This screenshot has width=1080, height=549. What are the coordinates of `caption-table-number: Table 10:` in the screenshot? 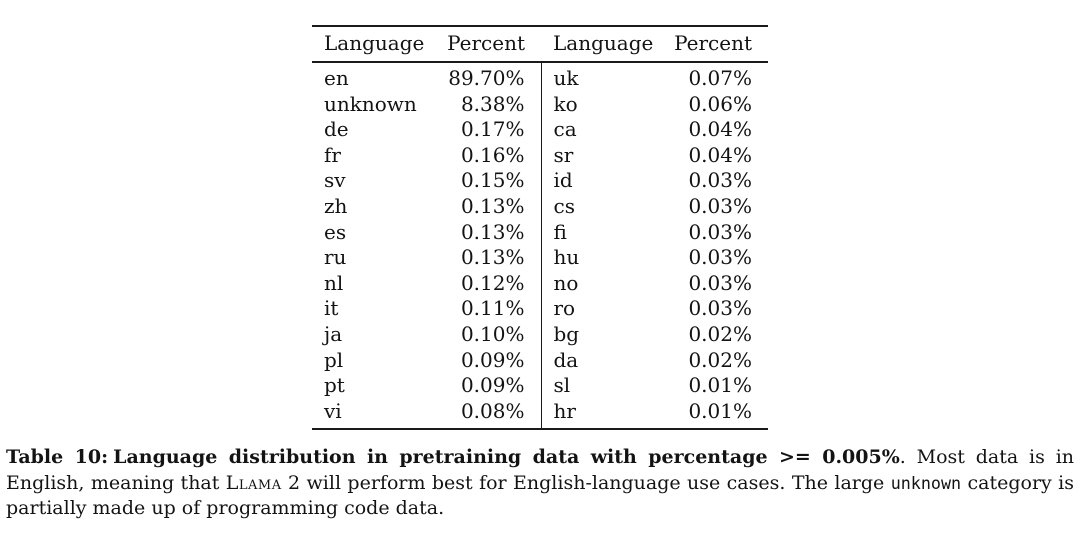 It's located at (57, 457).